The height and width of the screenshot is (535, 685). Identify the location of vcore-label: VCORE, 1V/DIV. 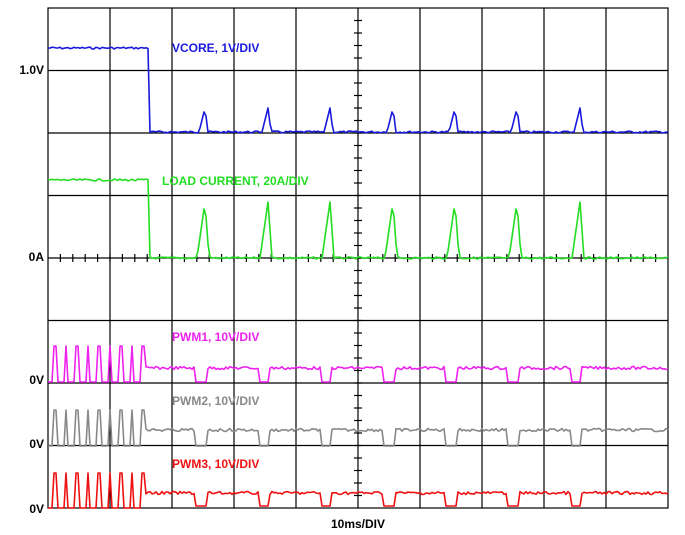
(215, 48).